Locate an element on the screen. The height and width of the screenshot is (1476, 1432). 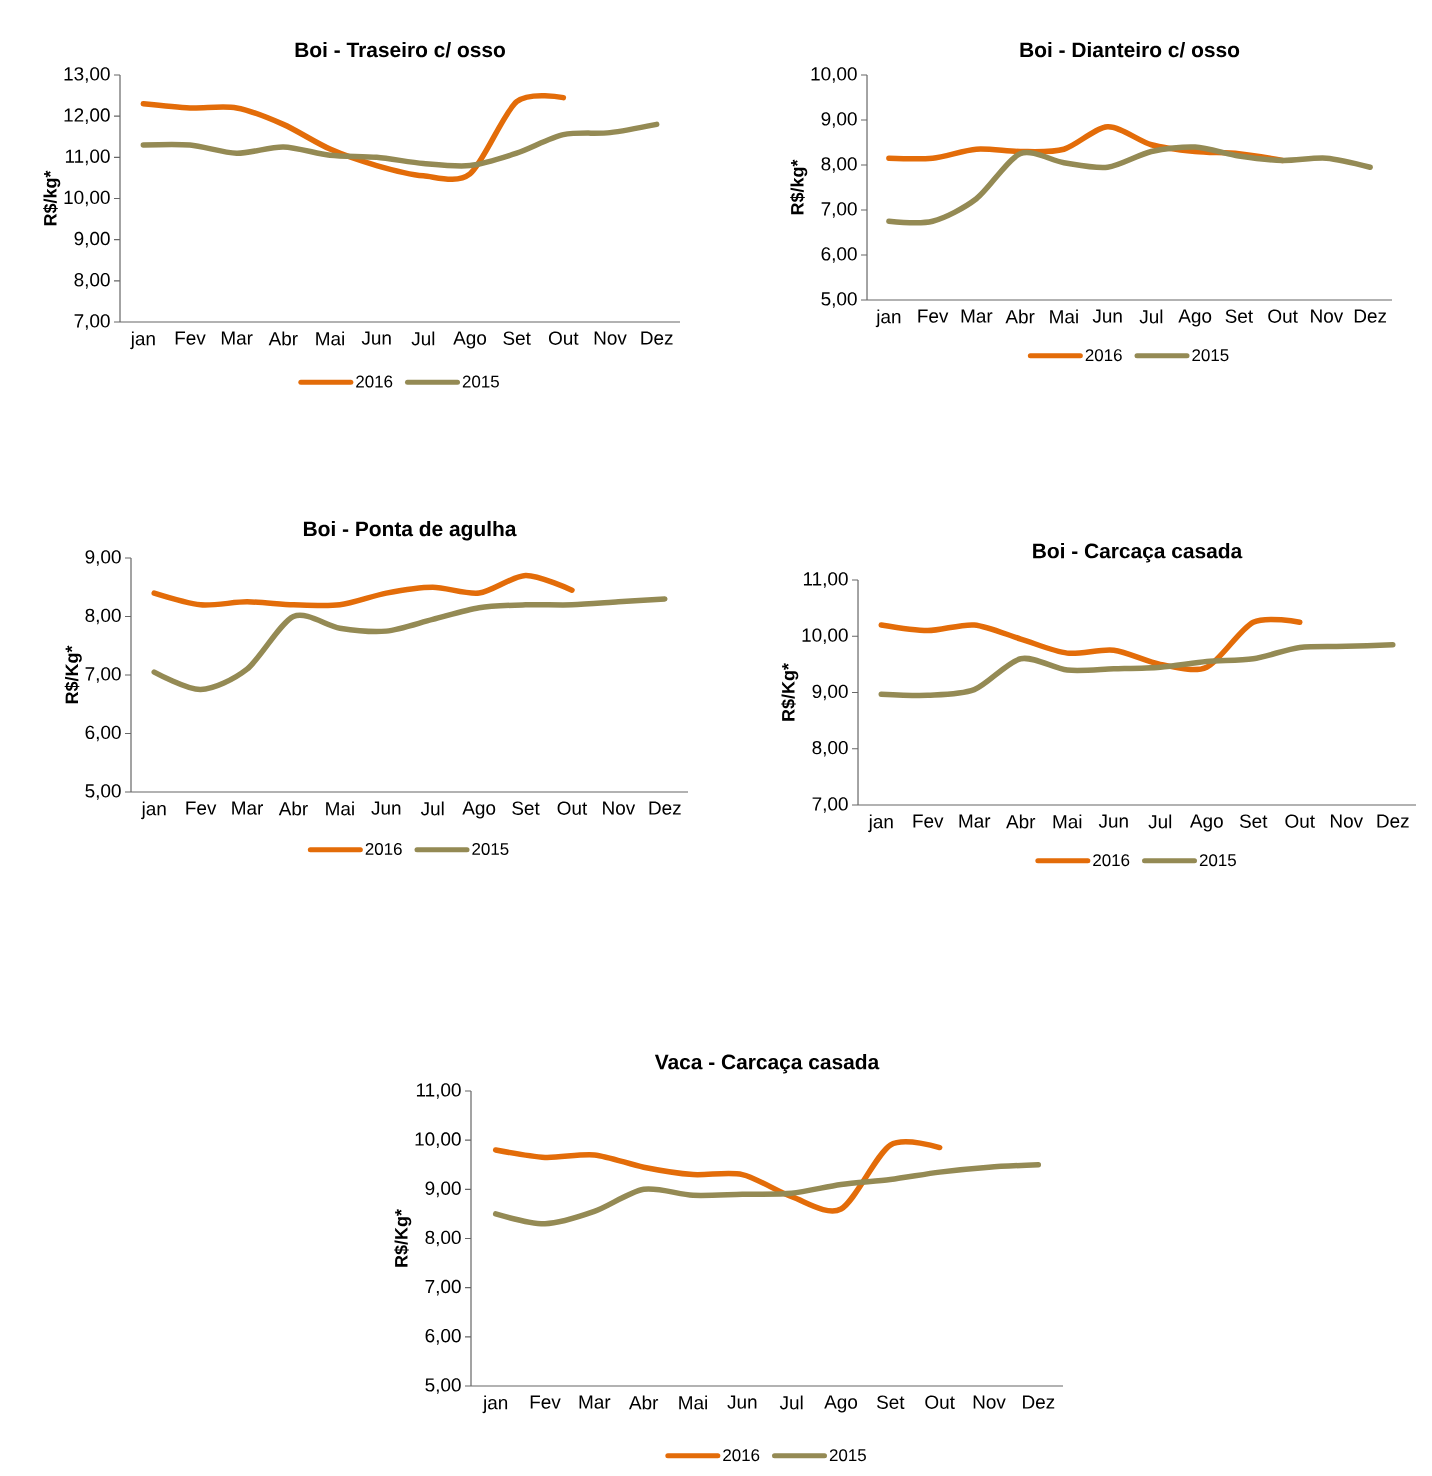
chart-title: Boi - Carcaça casada is located at coordinates (1138, 553).